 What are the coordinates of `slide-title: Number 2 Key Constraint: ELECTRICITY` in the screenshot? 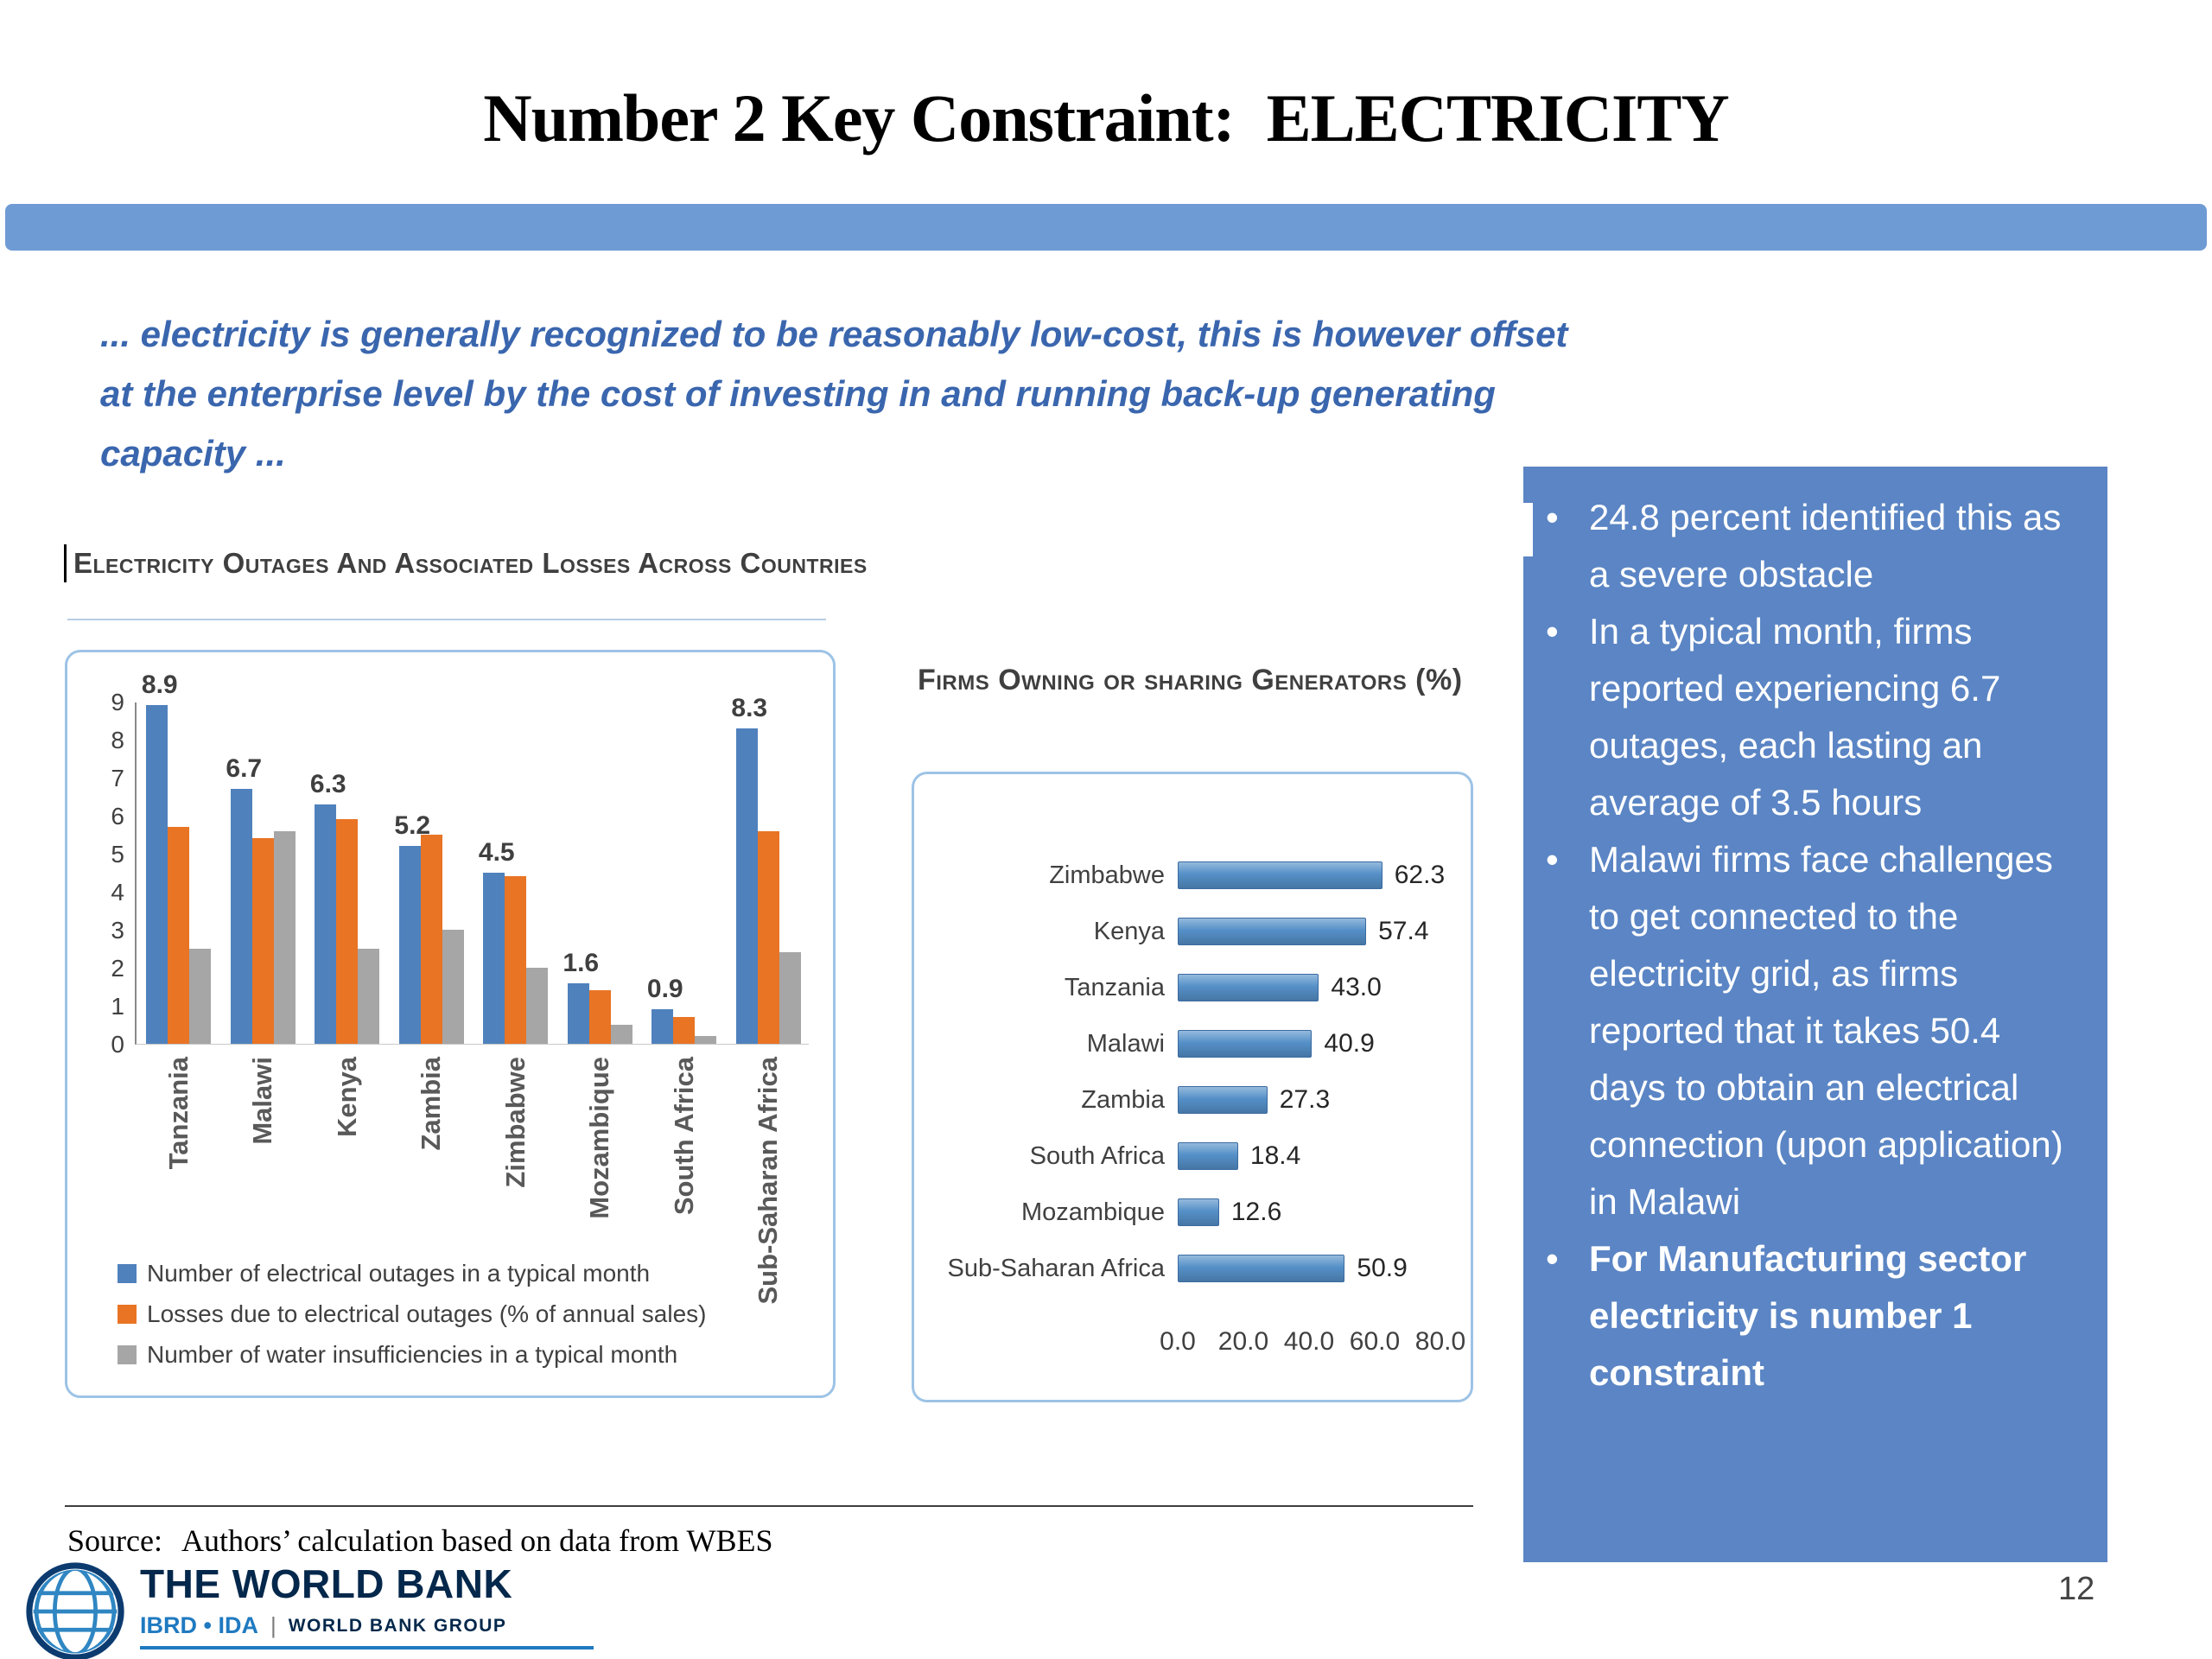 It's located at (1106, 118).